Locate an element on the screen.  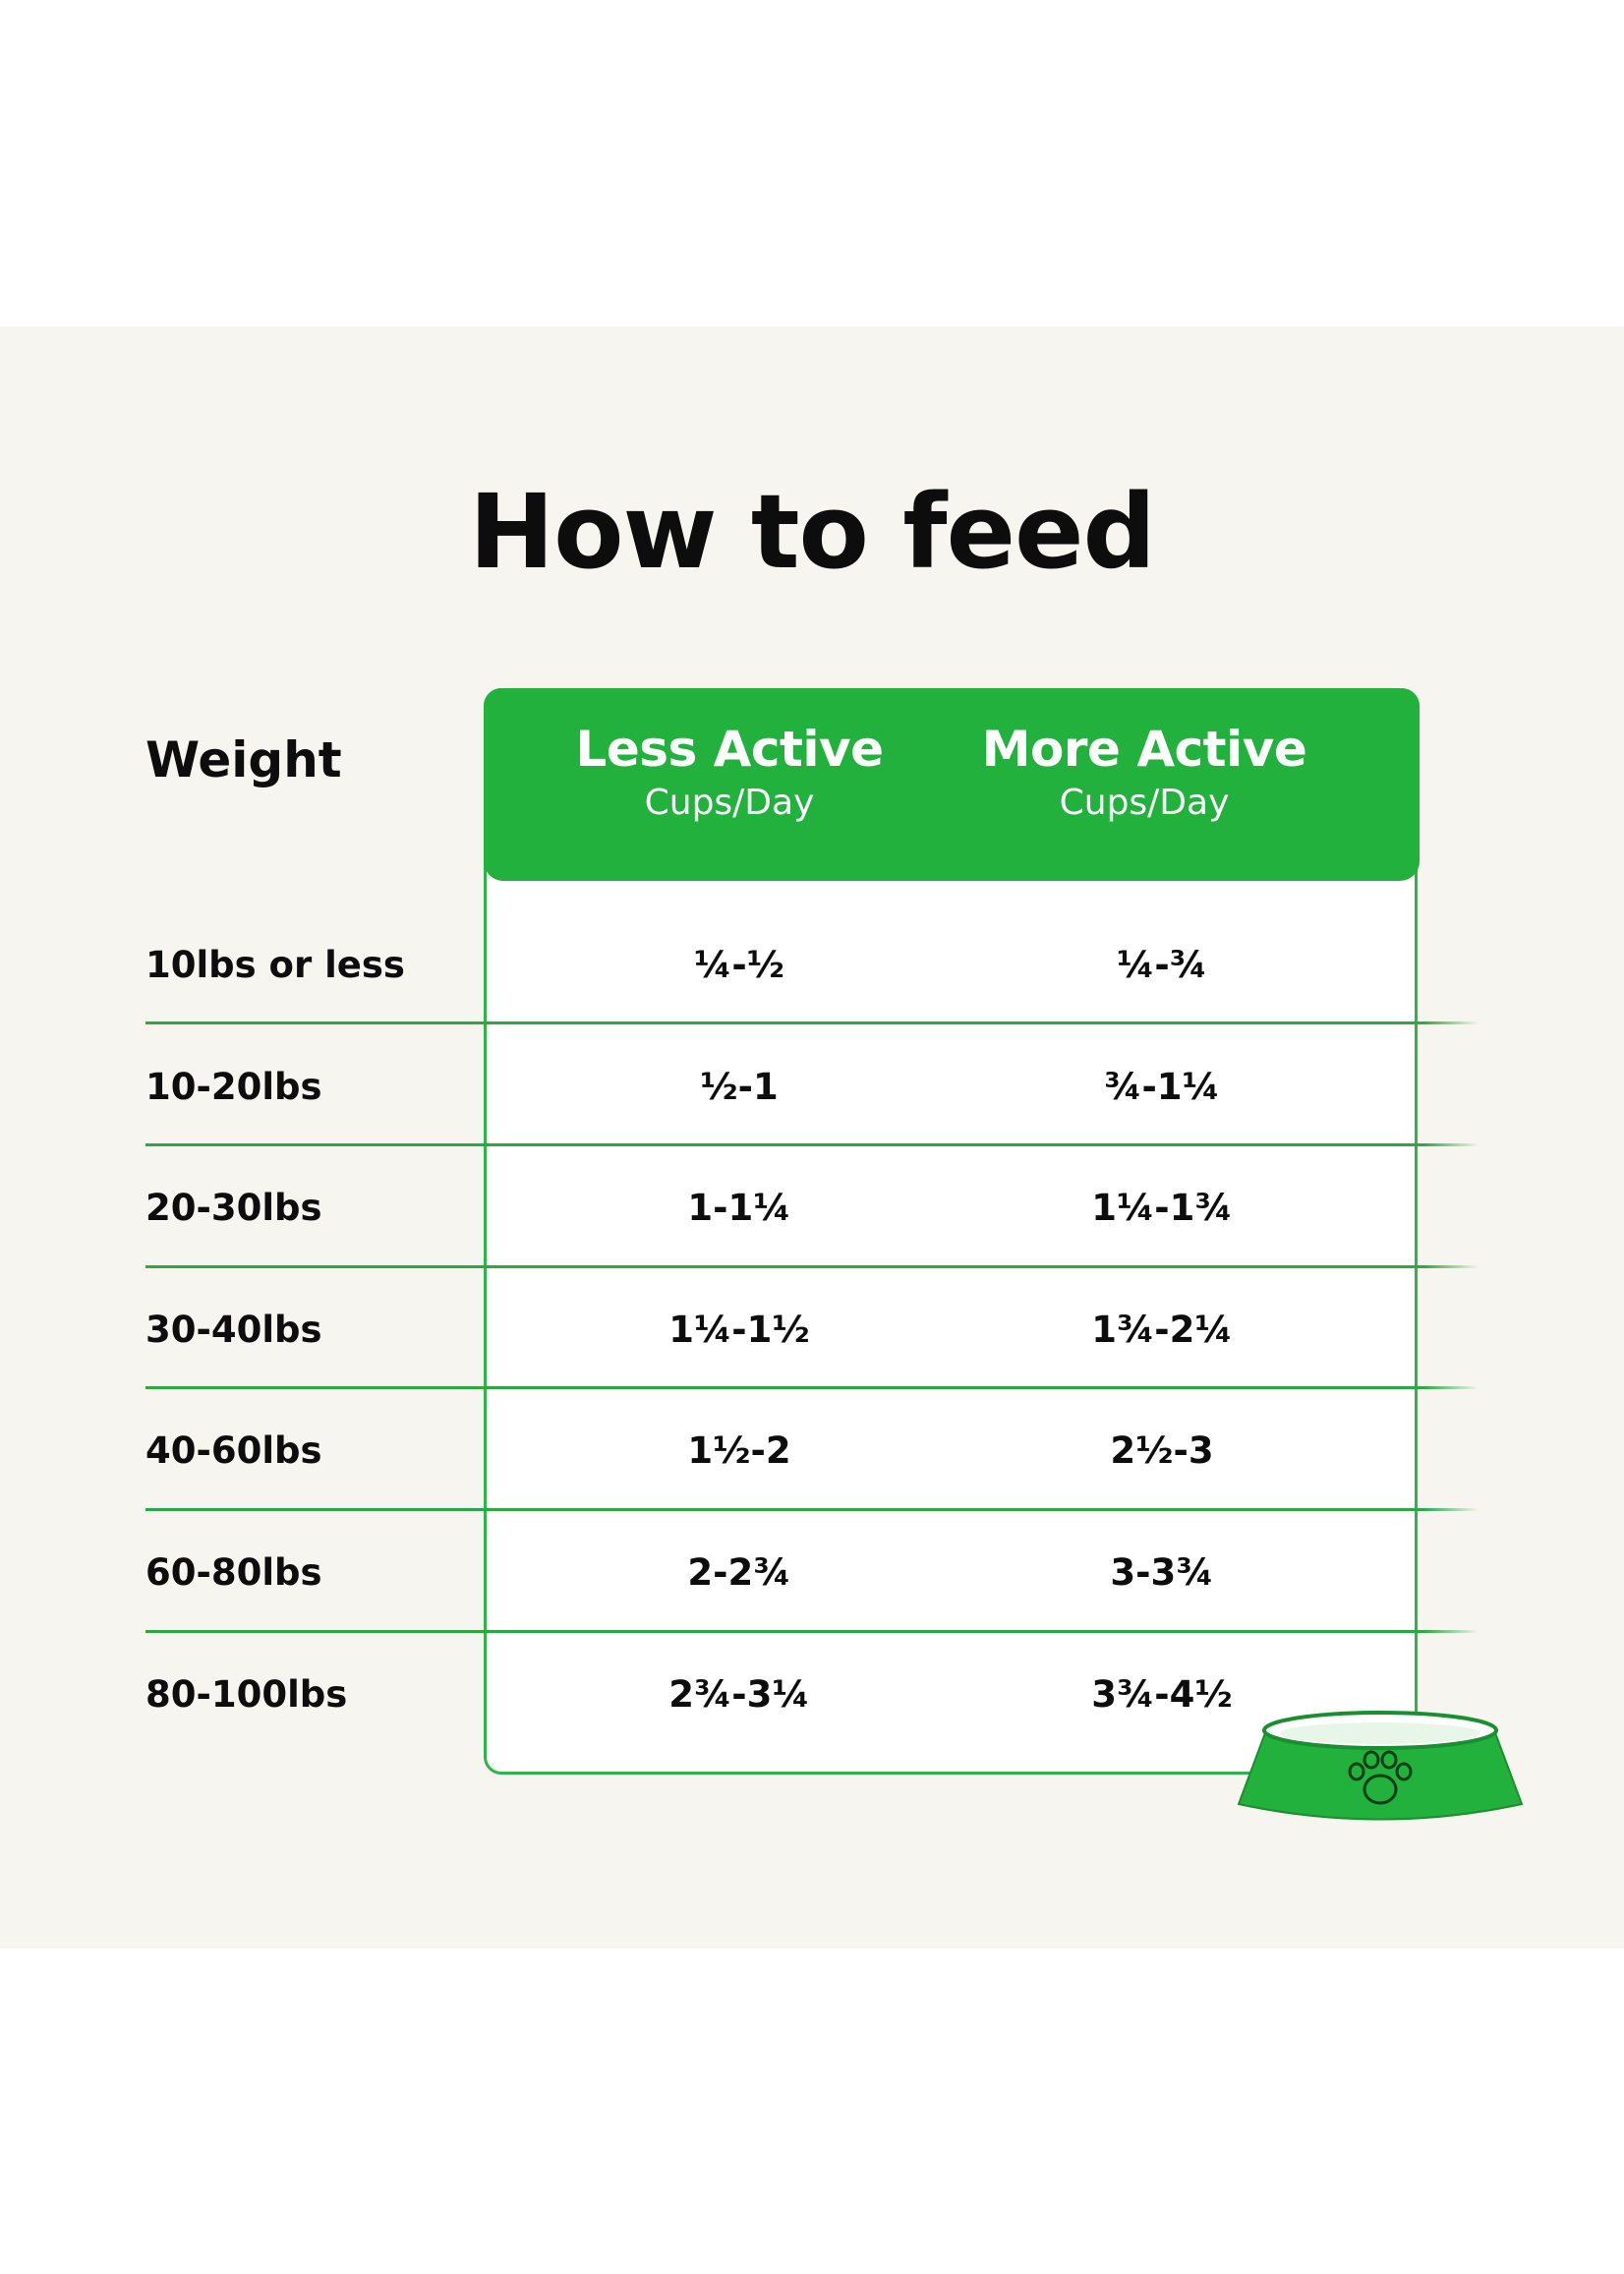
row-more-active: 1¾-2¼ is located at coordinates (1162, 1330).